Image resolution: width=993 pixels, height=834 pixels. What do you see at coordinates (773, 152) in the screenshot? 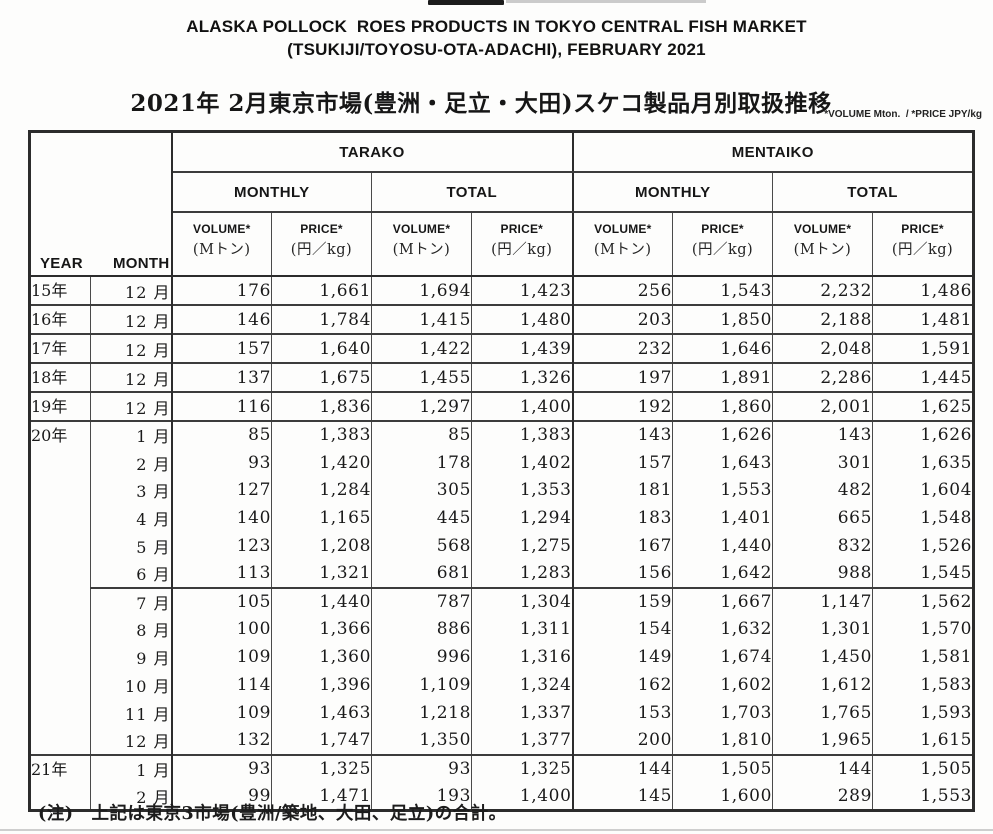
I see `group-header-mentaiko: MENTAIKO` at bounding box center [773, 152].